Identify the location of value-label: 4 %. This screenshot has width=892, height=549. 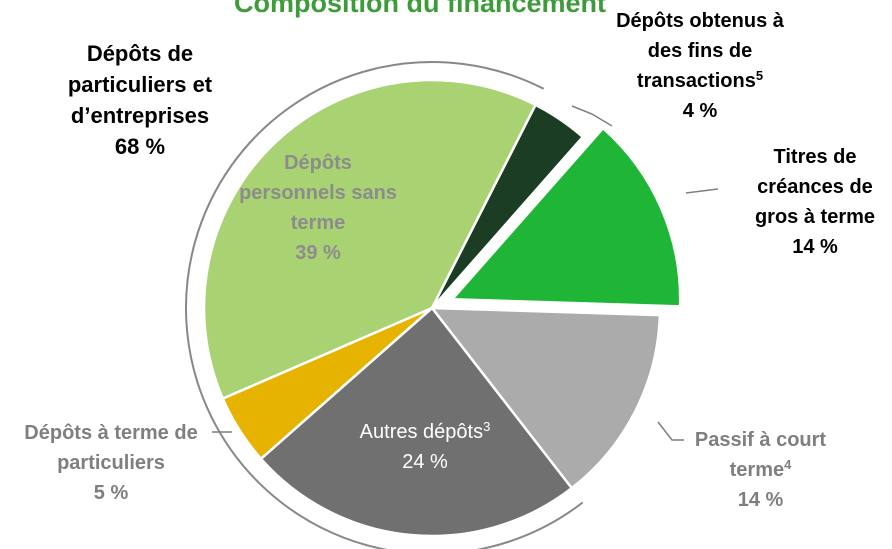
(700, 111).